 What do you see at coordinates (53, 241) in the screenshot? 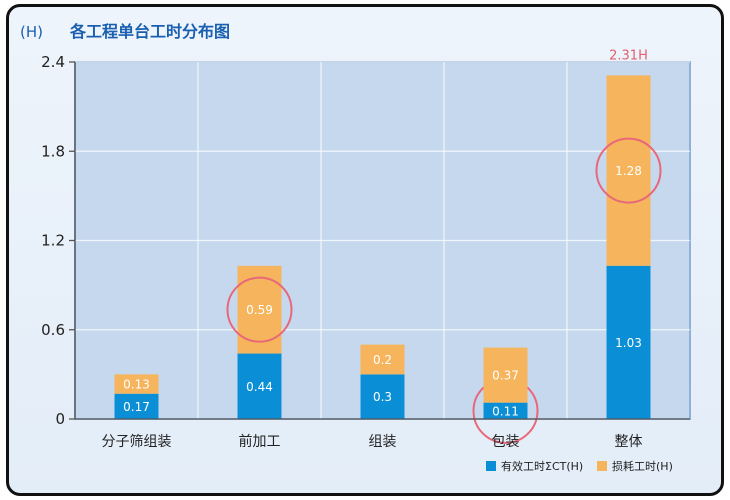
I see `y-tick-label: 1.2` at bounding box center [53, 241].